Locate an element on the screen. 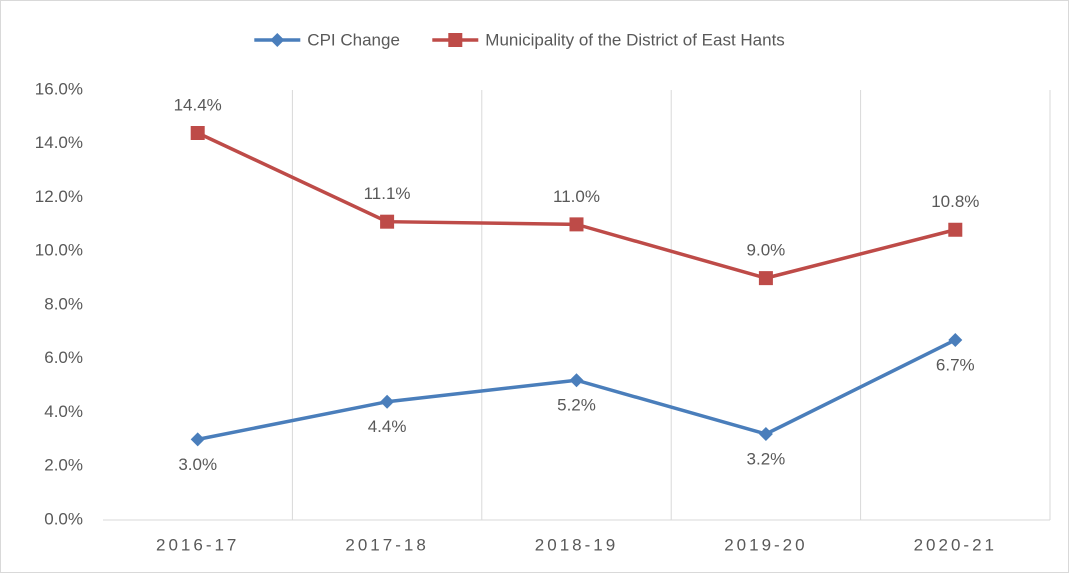  data-label: 6.7% is located at coordinates (955, 364).